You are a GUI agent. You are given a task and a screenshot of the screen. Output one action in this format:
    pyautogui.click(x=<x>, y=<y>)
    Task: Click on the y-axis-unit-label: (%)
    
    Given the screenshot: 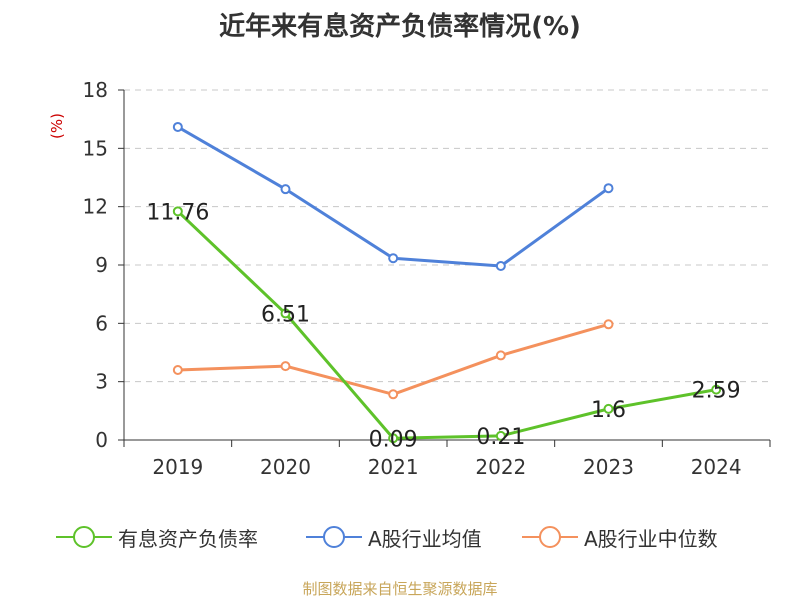 What is the action you would take?
    pyautogui.click(x=57, y=126)
    